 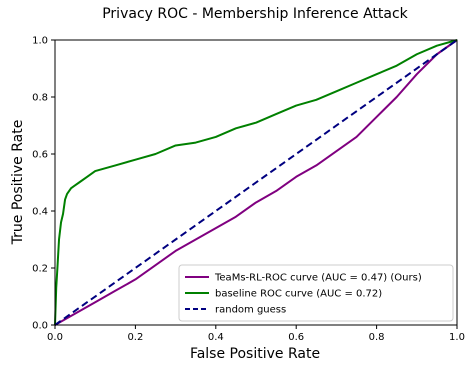 What do you see at coordinates (40, 326) in the screenshot?
I see `y-tick-label: 0.0` at bounding box center [40, 326].